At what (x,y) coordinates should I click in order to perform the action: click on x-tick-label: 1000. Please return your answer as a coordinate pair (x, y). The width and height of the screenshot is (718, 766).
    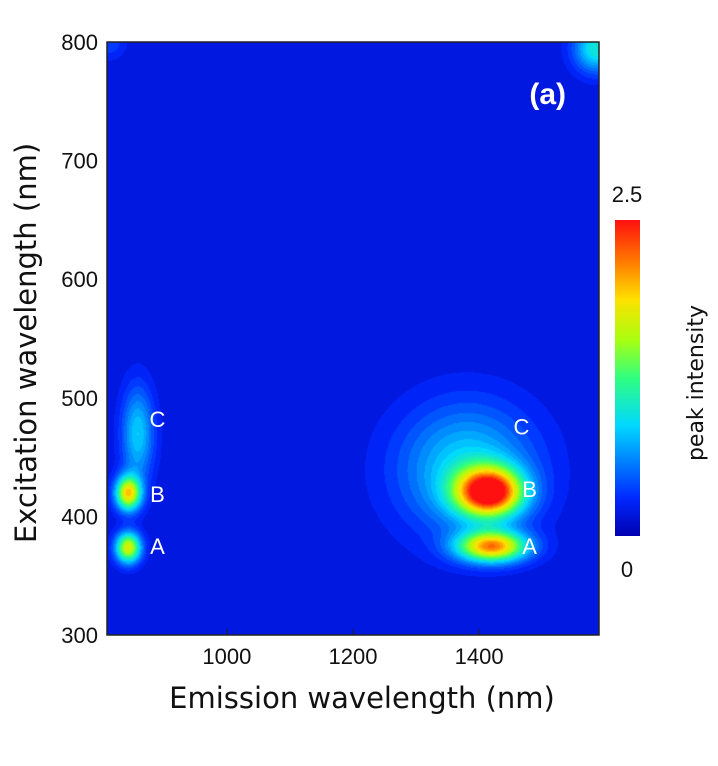
    Looking at the image, I should click on (226, 656).